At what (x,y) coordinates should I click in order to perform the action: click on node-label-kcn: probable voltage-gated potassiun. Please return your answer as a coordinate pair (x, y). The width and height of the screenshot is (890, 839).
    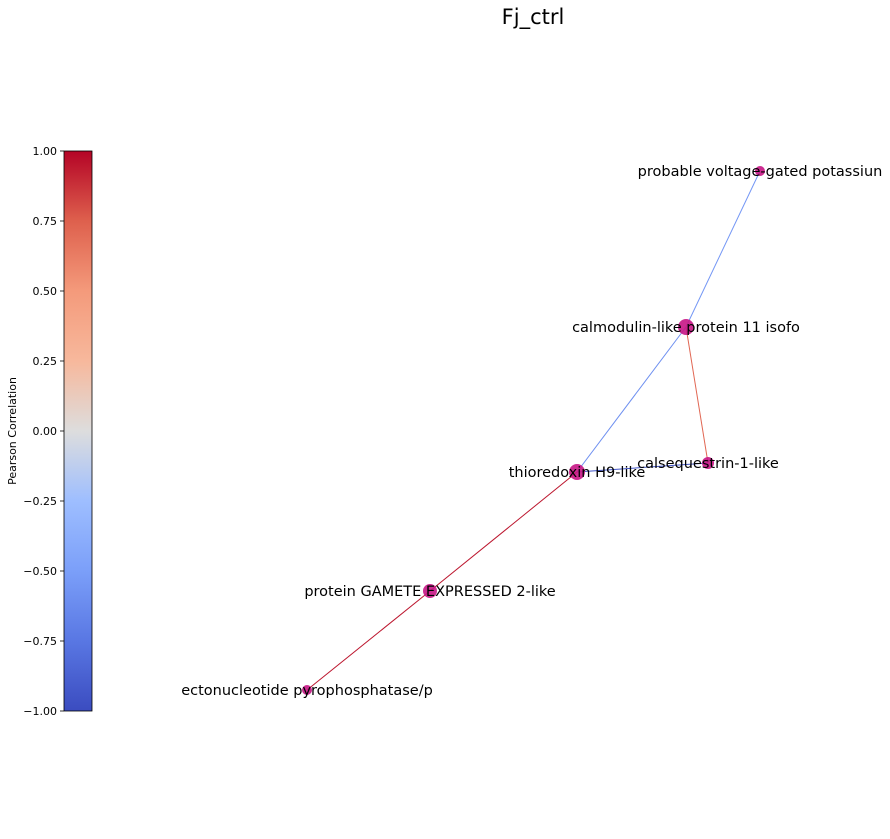
    Looking at the image, I should click on (760, 172).